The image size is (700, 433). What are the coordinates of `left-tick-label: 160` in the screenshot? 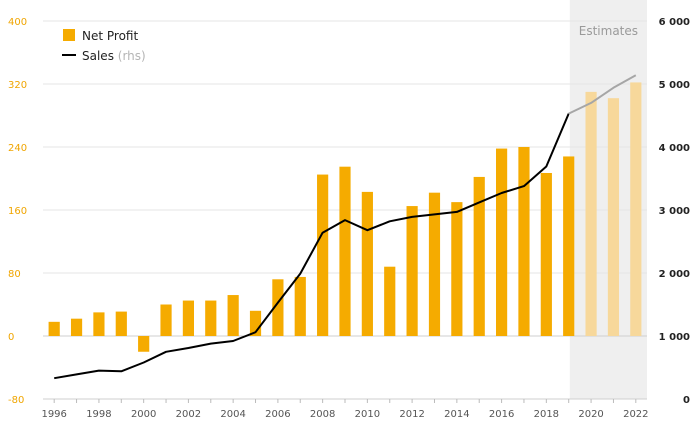 It's located at (17, 211).